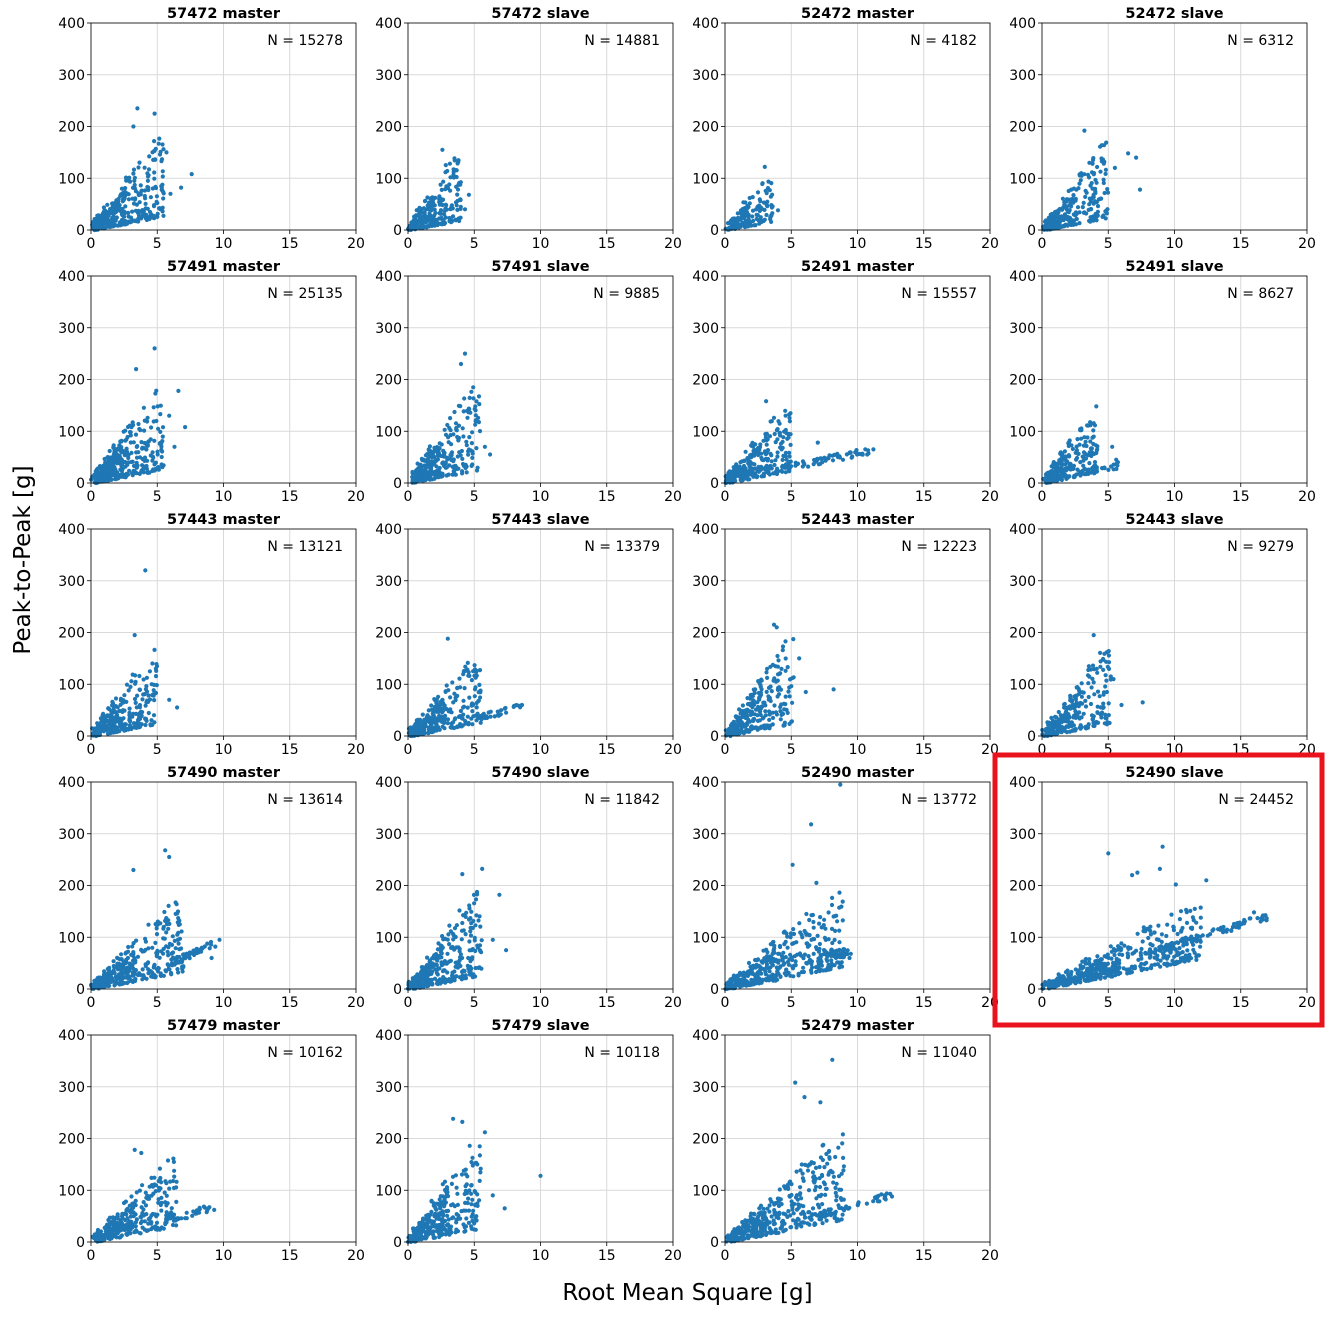 This screenshot has width=1325, height=1330. Describe the element at coordinates (858, 750) in the screenshot. I see `x-tick-label: 10` at that location.